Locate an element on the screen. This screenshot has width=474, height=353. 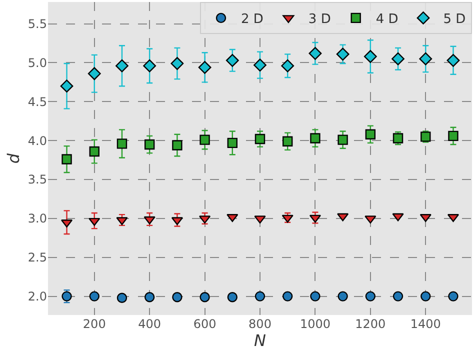
x-tick-label: 1200 is located at coordinates (370, 324).